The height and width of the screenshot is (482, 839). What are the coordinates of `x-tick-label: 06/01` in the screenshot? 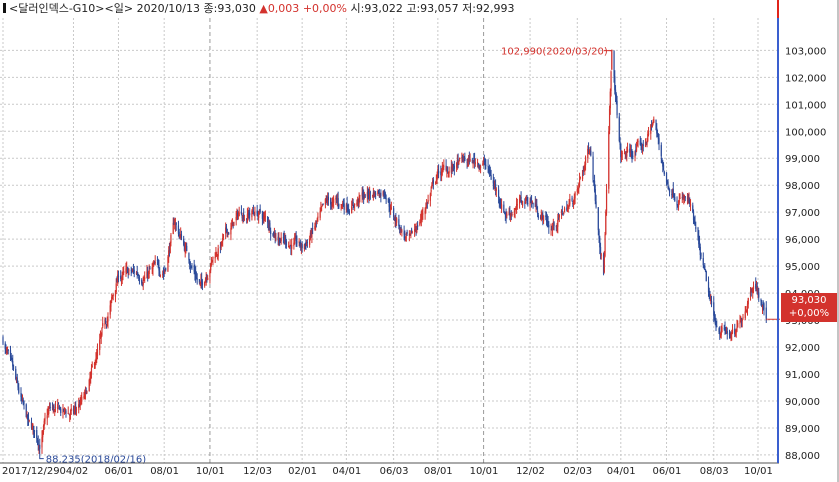 It's located at (667, 471).